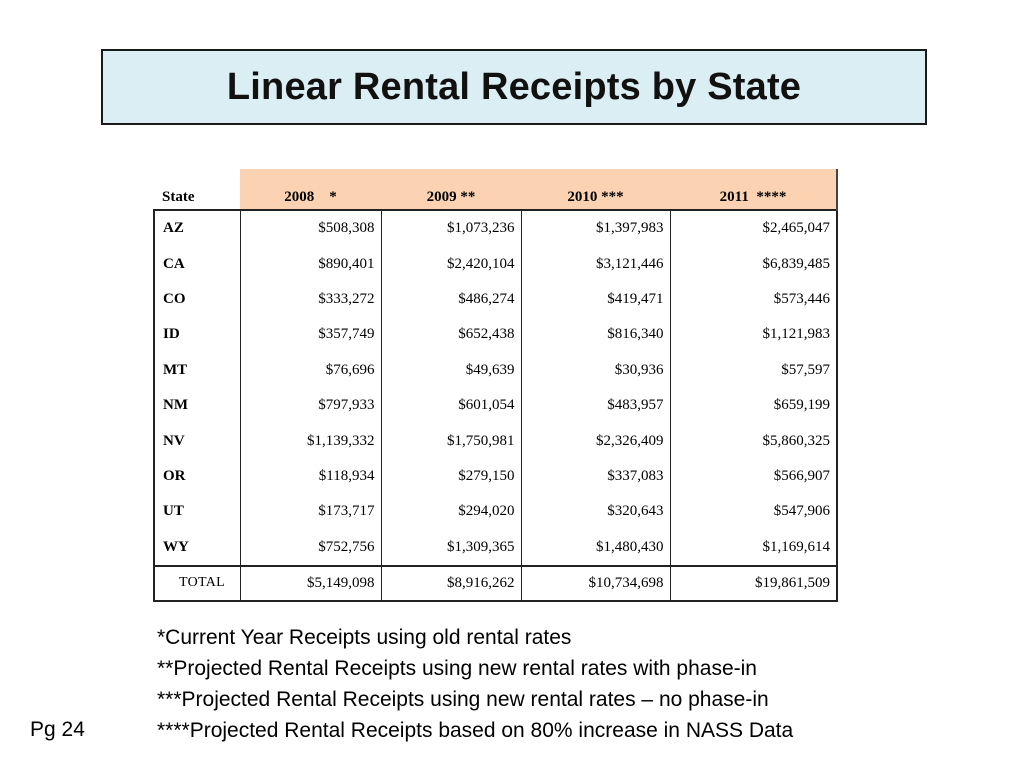  What do you see at coordinates (753, 228) in the screenshot?
I see `value-cell: $2,465,047` at bounding box center [753, 228].